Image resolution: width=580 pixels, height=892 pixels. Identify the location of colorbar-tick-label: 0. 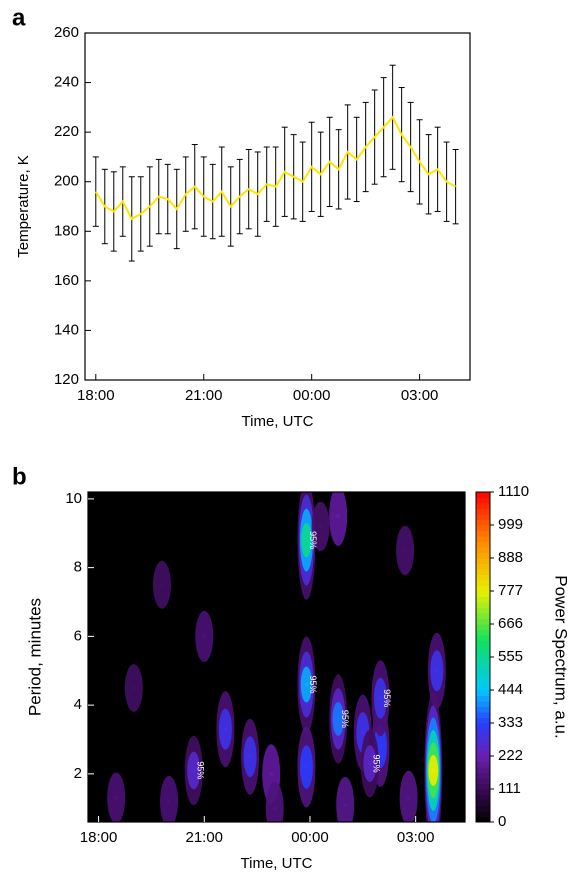
(502, 821).